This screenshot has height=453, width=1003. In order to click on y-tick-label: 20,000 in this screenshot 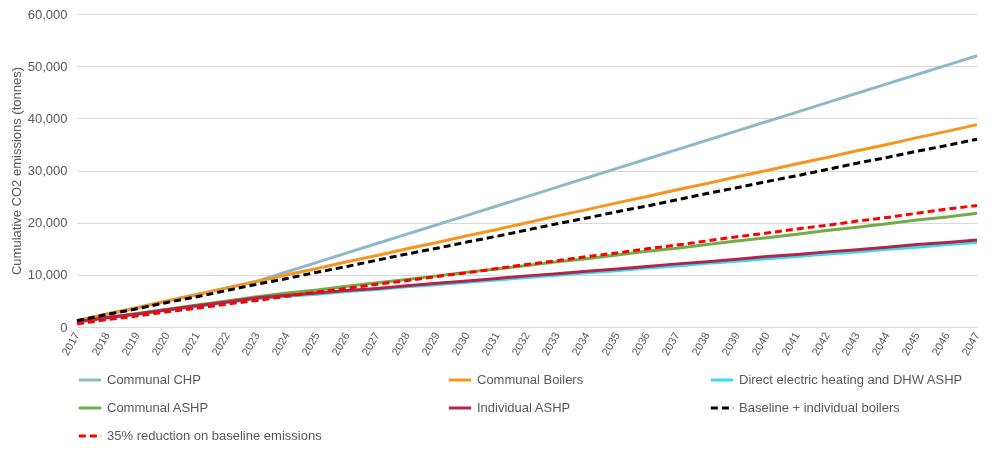, I will do `click(47, 223)`.